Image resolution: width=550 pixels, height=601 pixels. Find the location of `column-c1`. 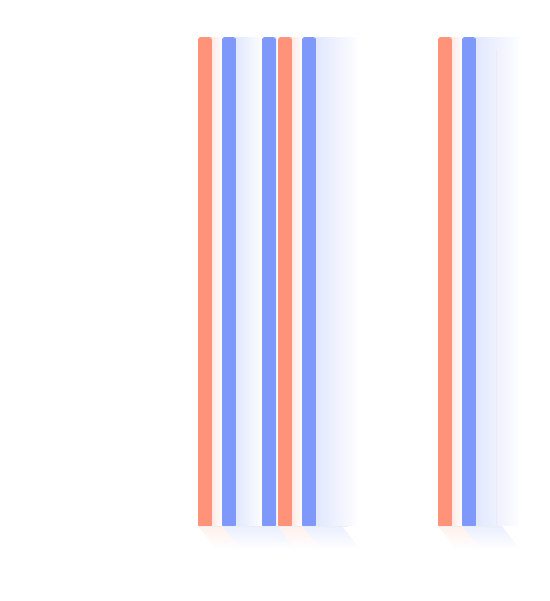

column-c1 is located at coordinates (205, 281).